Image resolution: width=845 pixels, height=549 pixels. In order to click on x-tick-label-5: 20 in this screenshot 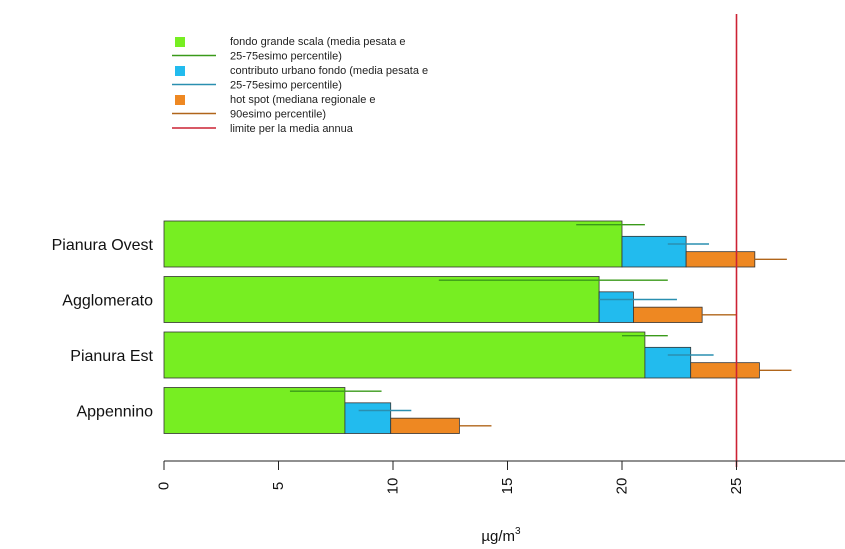, I will do `click(622, 486)`.